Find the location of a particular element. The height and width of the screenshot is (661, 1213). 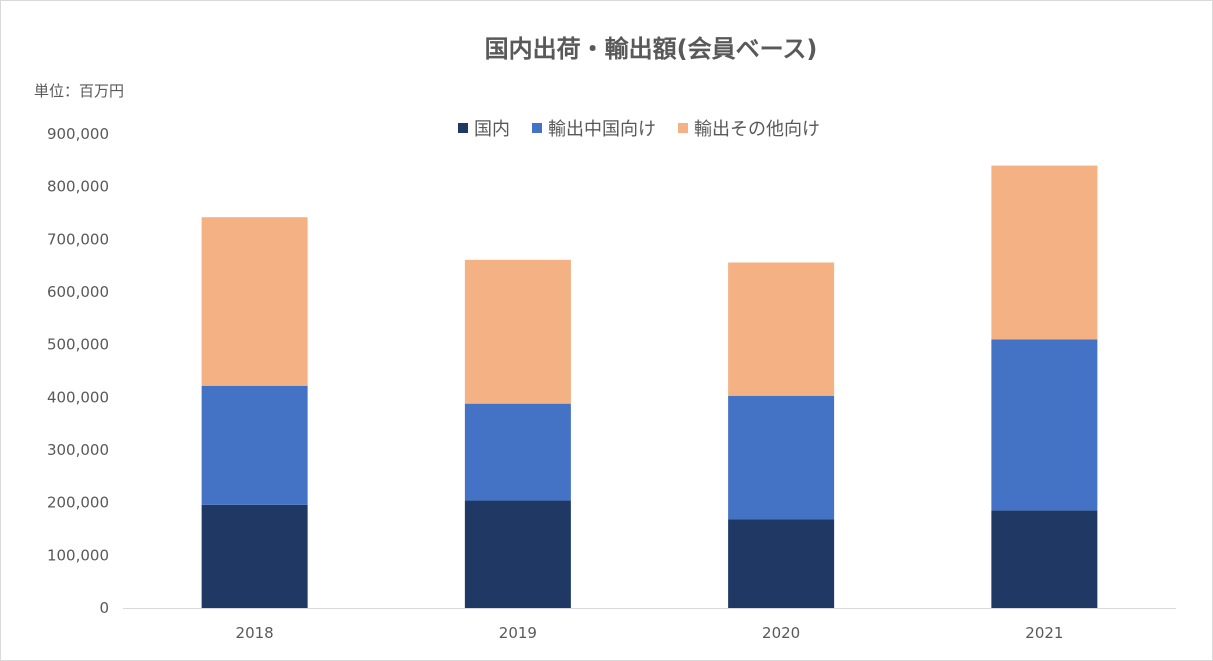

legend-swatch-export-other is located at coordinates (683, 128).